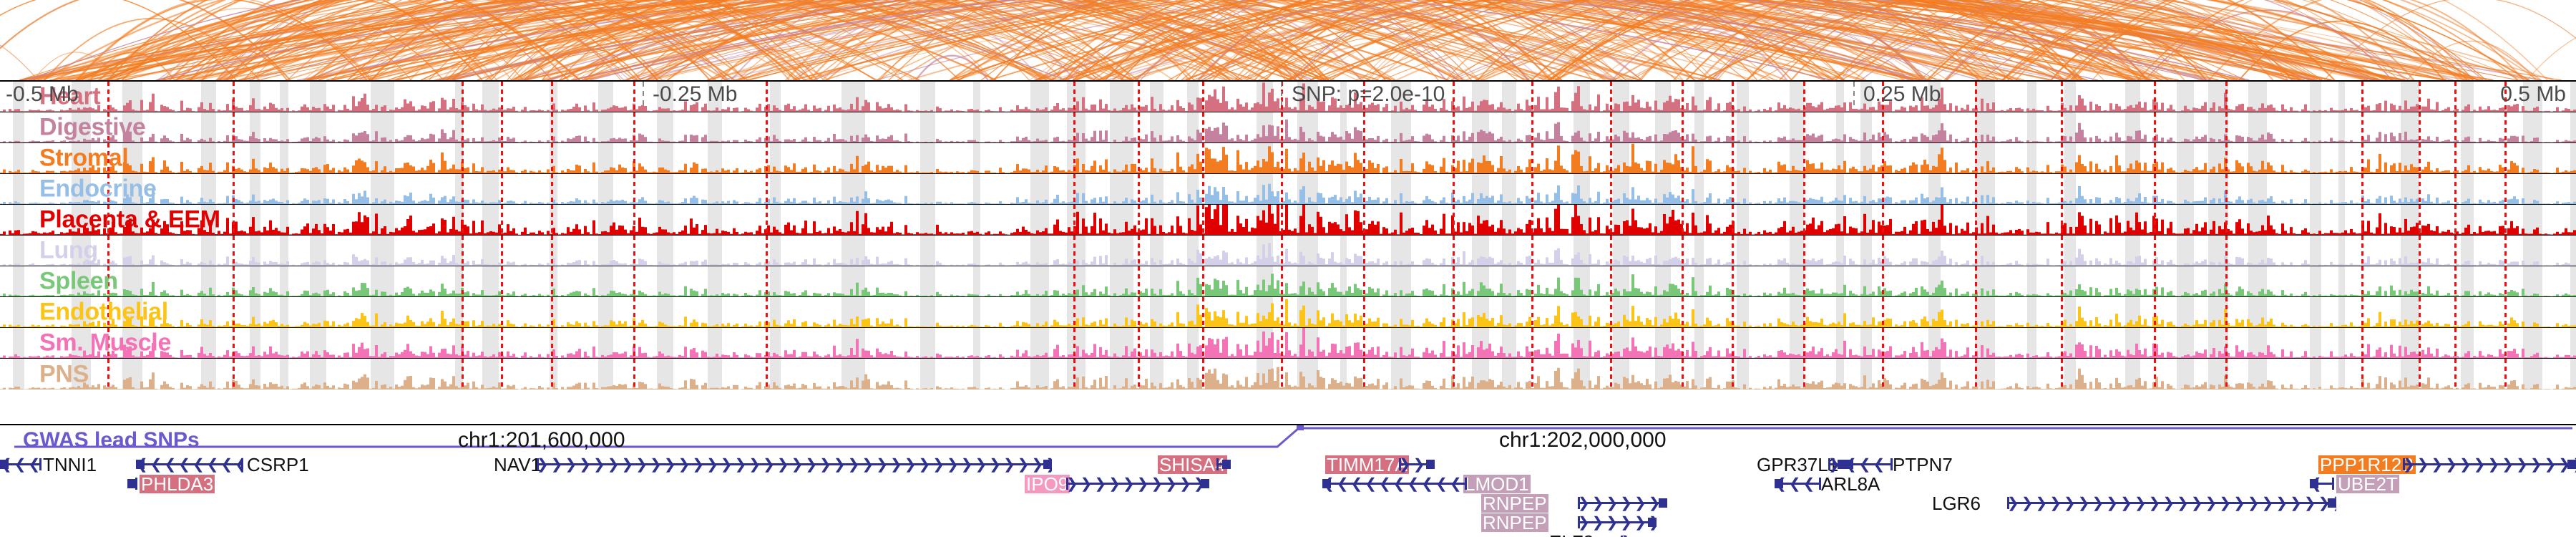 Image resolution: width=2576 pixels, height=537 pixels. What do you see at coordinates (1956, 503) in the screenshot?
I see `gene-label-lgr6: LGR6` at bounding box center [1956, 503].